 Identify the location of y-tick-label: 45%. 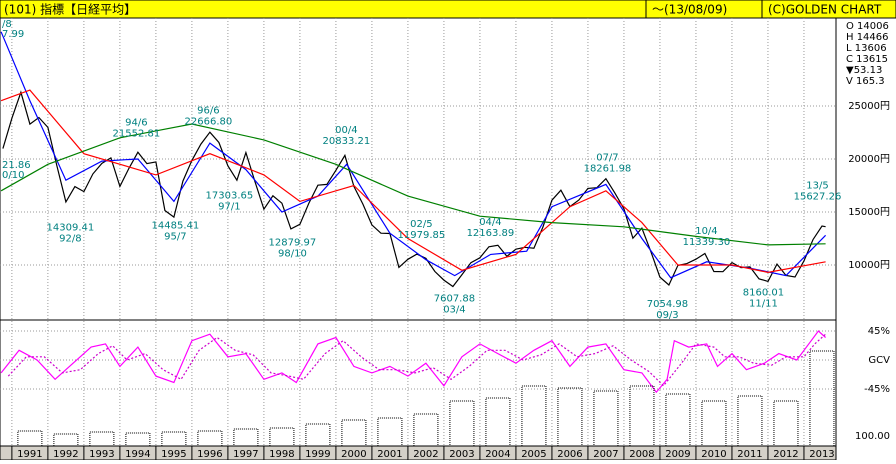
(879, 331).